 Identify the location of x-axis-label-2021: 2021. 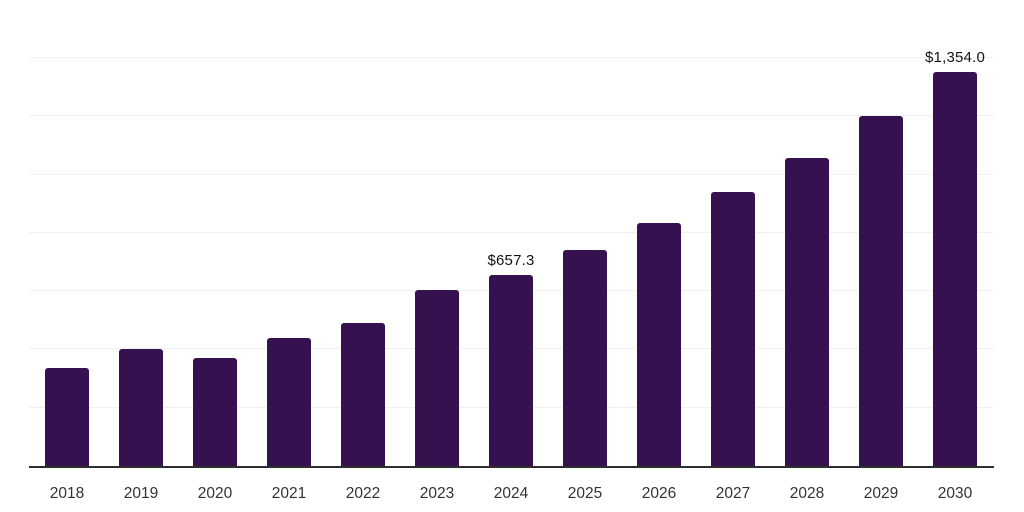
(289, 493).